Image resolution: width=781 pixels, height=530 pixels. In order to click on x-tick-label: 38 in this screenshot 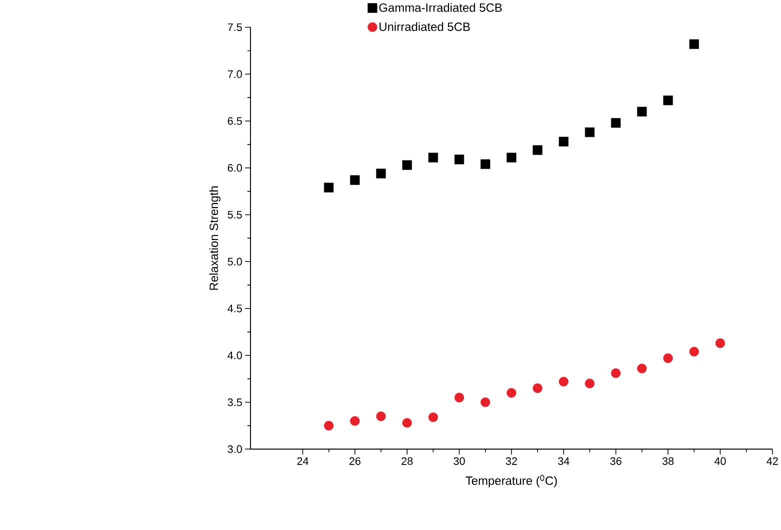, I will do `click(668, 461)`.